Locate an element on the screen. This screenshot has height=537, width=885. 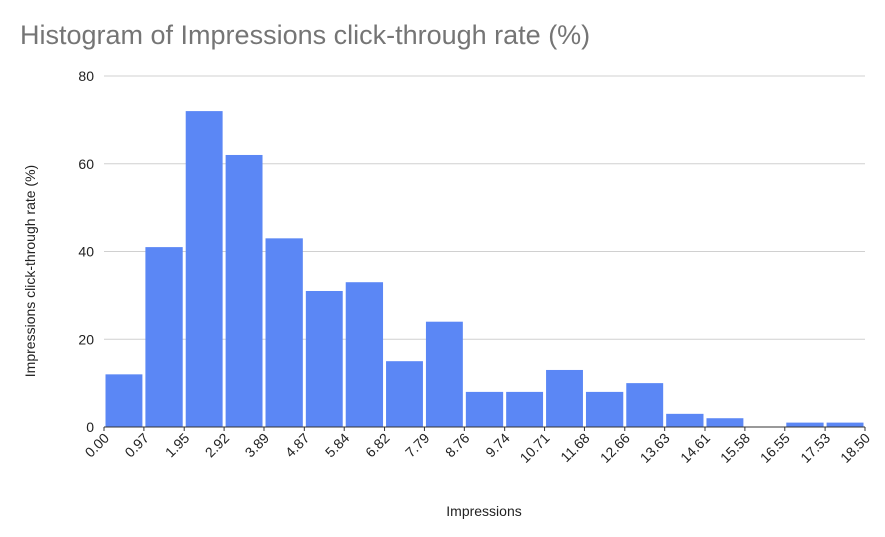
x-tick-label: 17.53 is located at coordinates (815, 448).